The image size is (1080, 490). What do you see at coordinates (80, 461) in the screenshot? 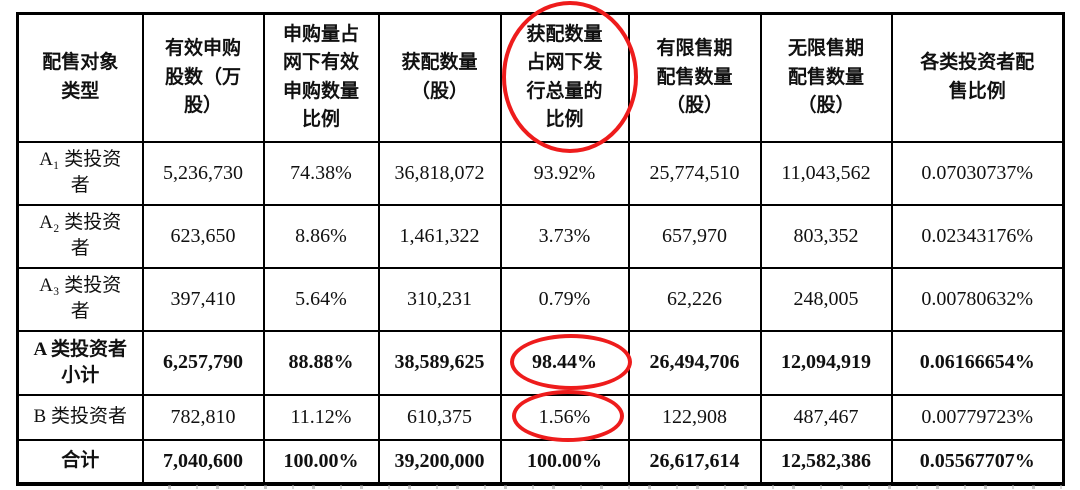
I see `row-label: 合计` at bounding box center [80, 461].